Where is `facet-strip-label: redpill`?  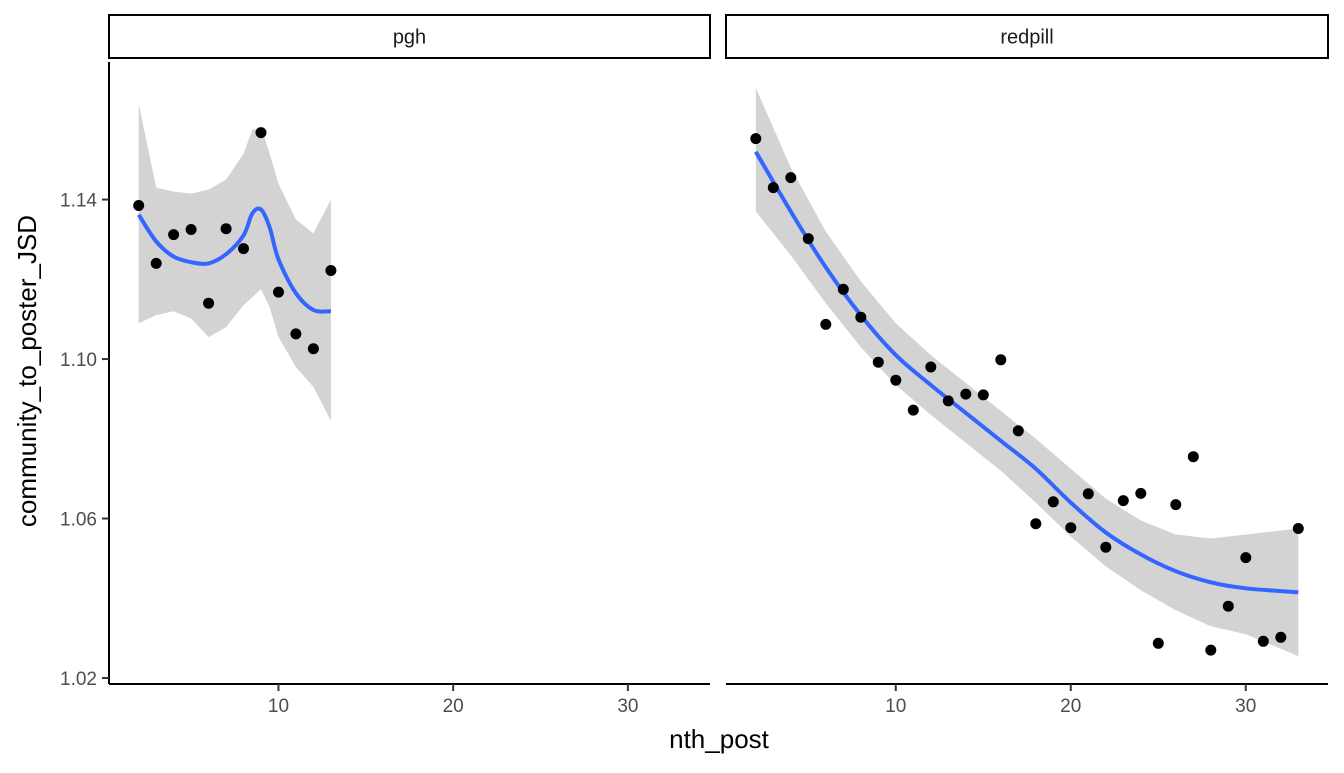 facet-strip-label: redpill is located at coordinates (1026, 38).